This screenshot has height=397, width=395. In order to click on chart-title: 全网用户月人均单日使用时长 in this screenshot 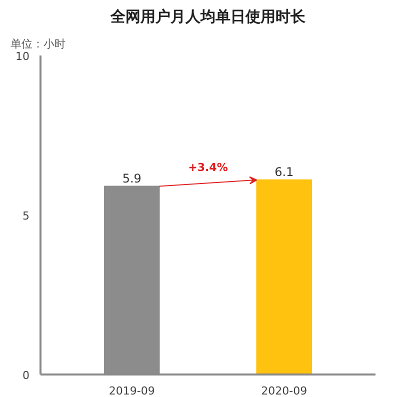, I will do `click(208, 17)`.